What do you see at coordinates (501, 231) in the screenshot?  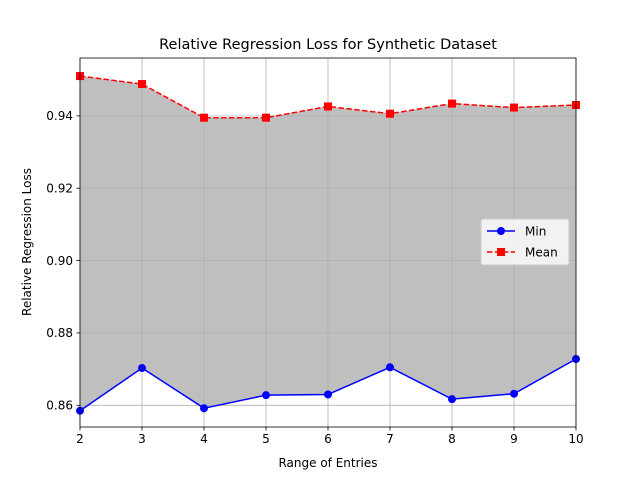 I see `legend-marker-min` at bounding box center [501, 231].